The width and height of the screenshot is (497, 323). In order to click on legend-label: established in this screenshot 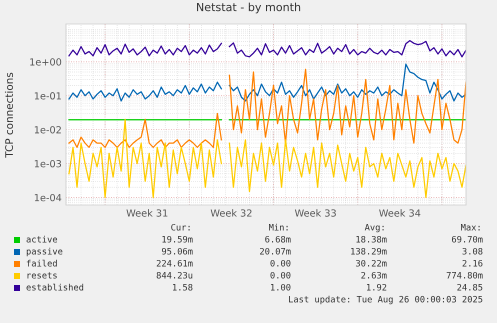, I will do `click(55, 287)`.